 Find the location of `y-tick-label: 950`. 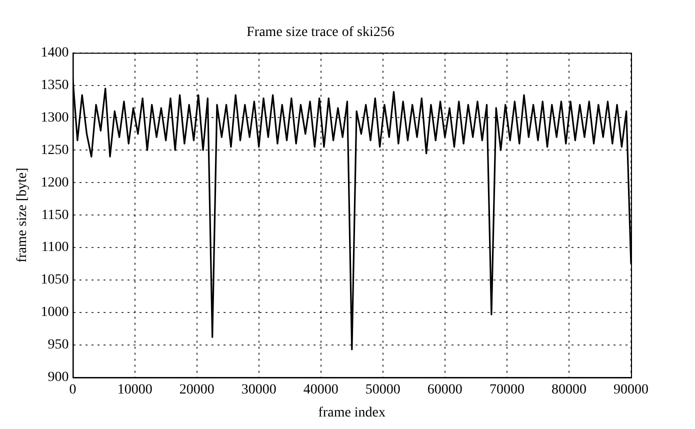

y-tick-label: 950 is located at coordinates (58, 345).